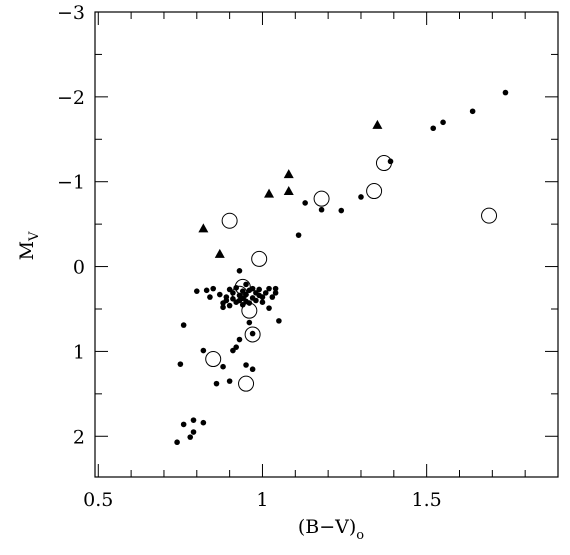  I want to click on y-tick-label: −3, so click(71, 13).